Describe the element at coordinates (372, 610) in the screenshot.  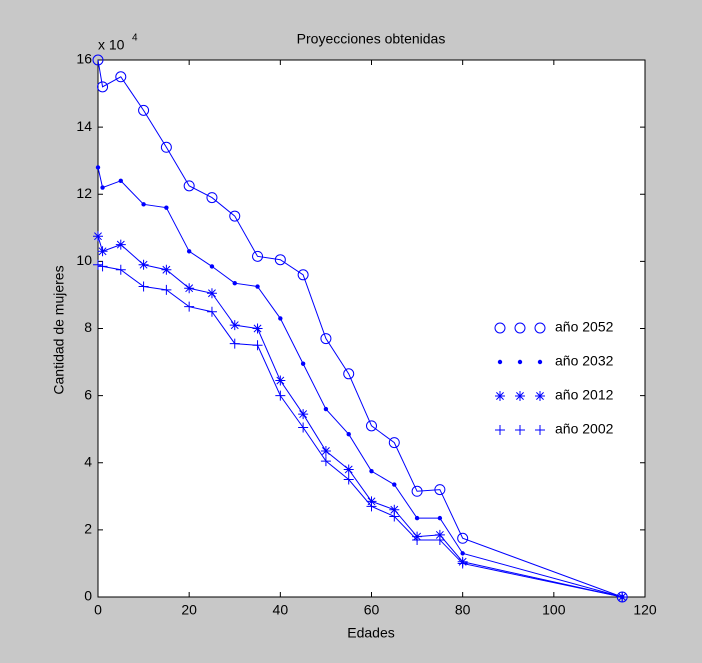
I see `x-tick-label: 60` at that location.